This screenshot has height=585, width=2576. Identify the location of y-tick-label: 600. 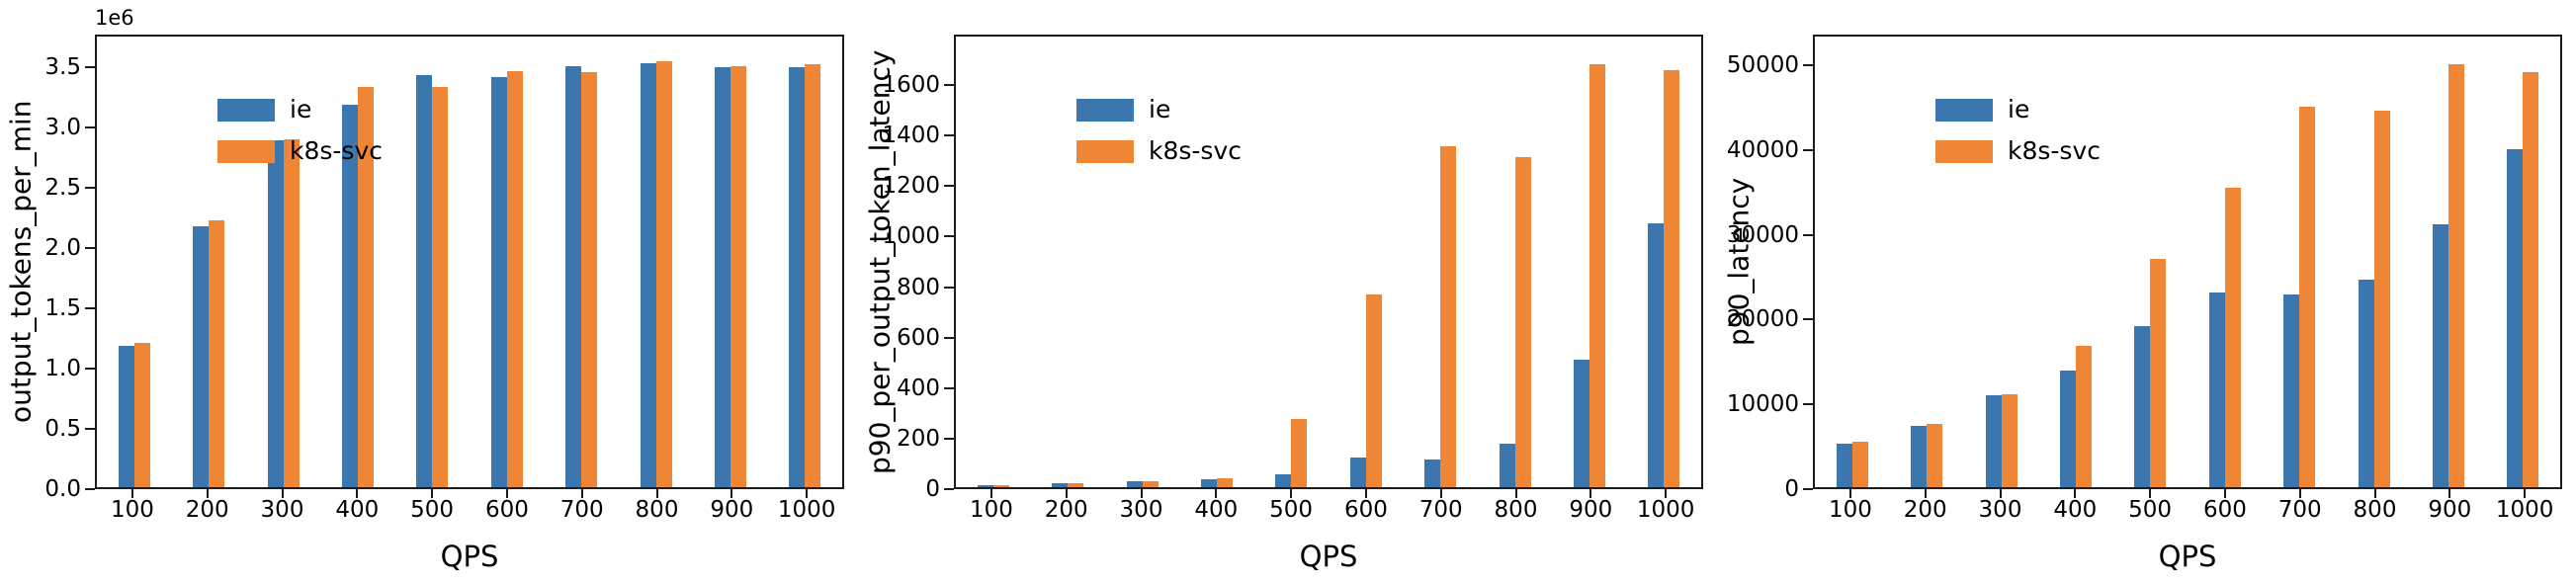
(918, 337).